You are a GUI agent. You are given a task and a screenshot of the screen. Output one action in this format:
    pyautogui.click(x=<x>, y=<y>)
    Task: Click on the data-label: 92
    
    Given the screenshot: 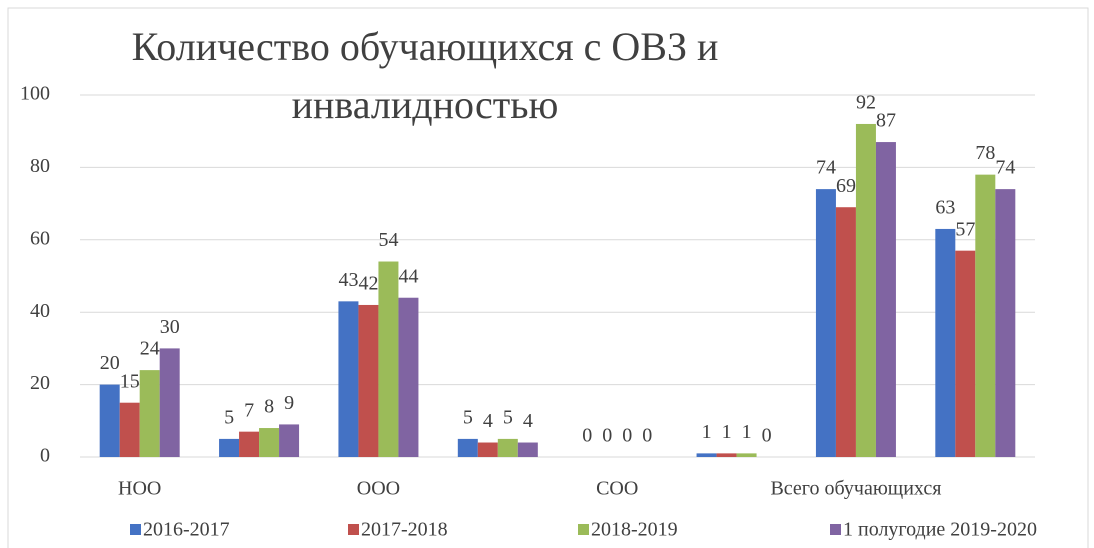 What is the action you would take?
    pyautogui.click(x=866, y=103)
    